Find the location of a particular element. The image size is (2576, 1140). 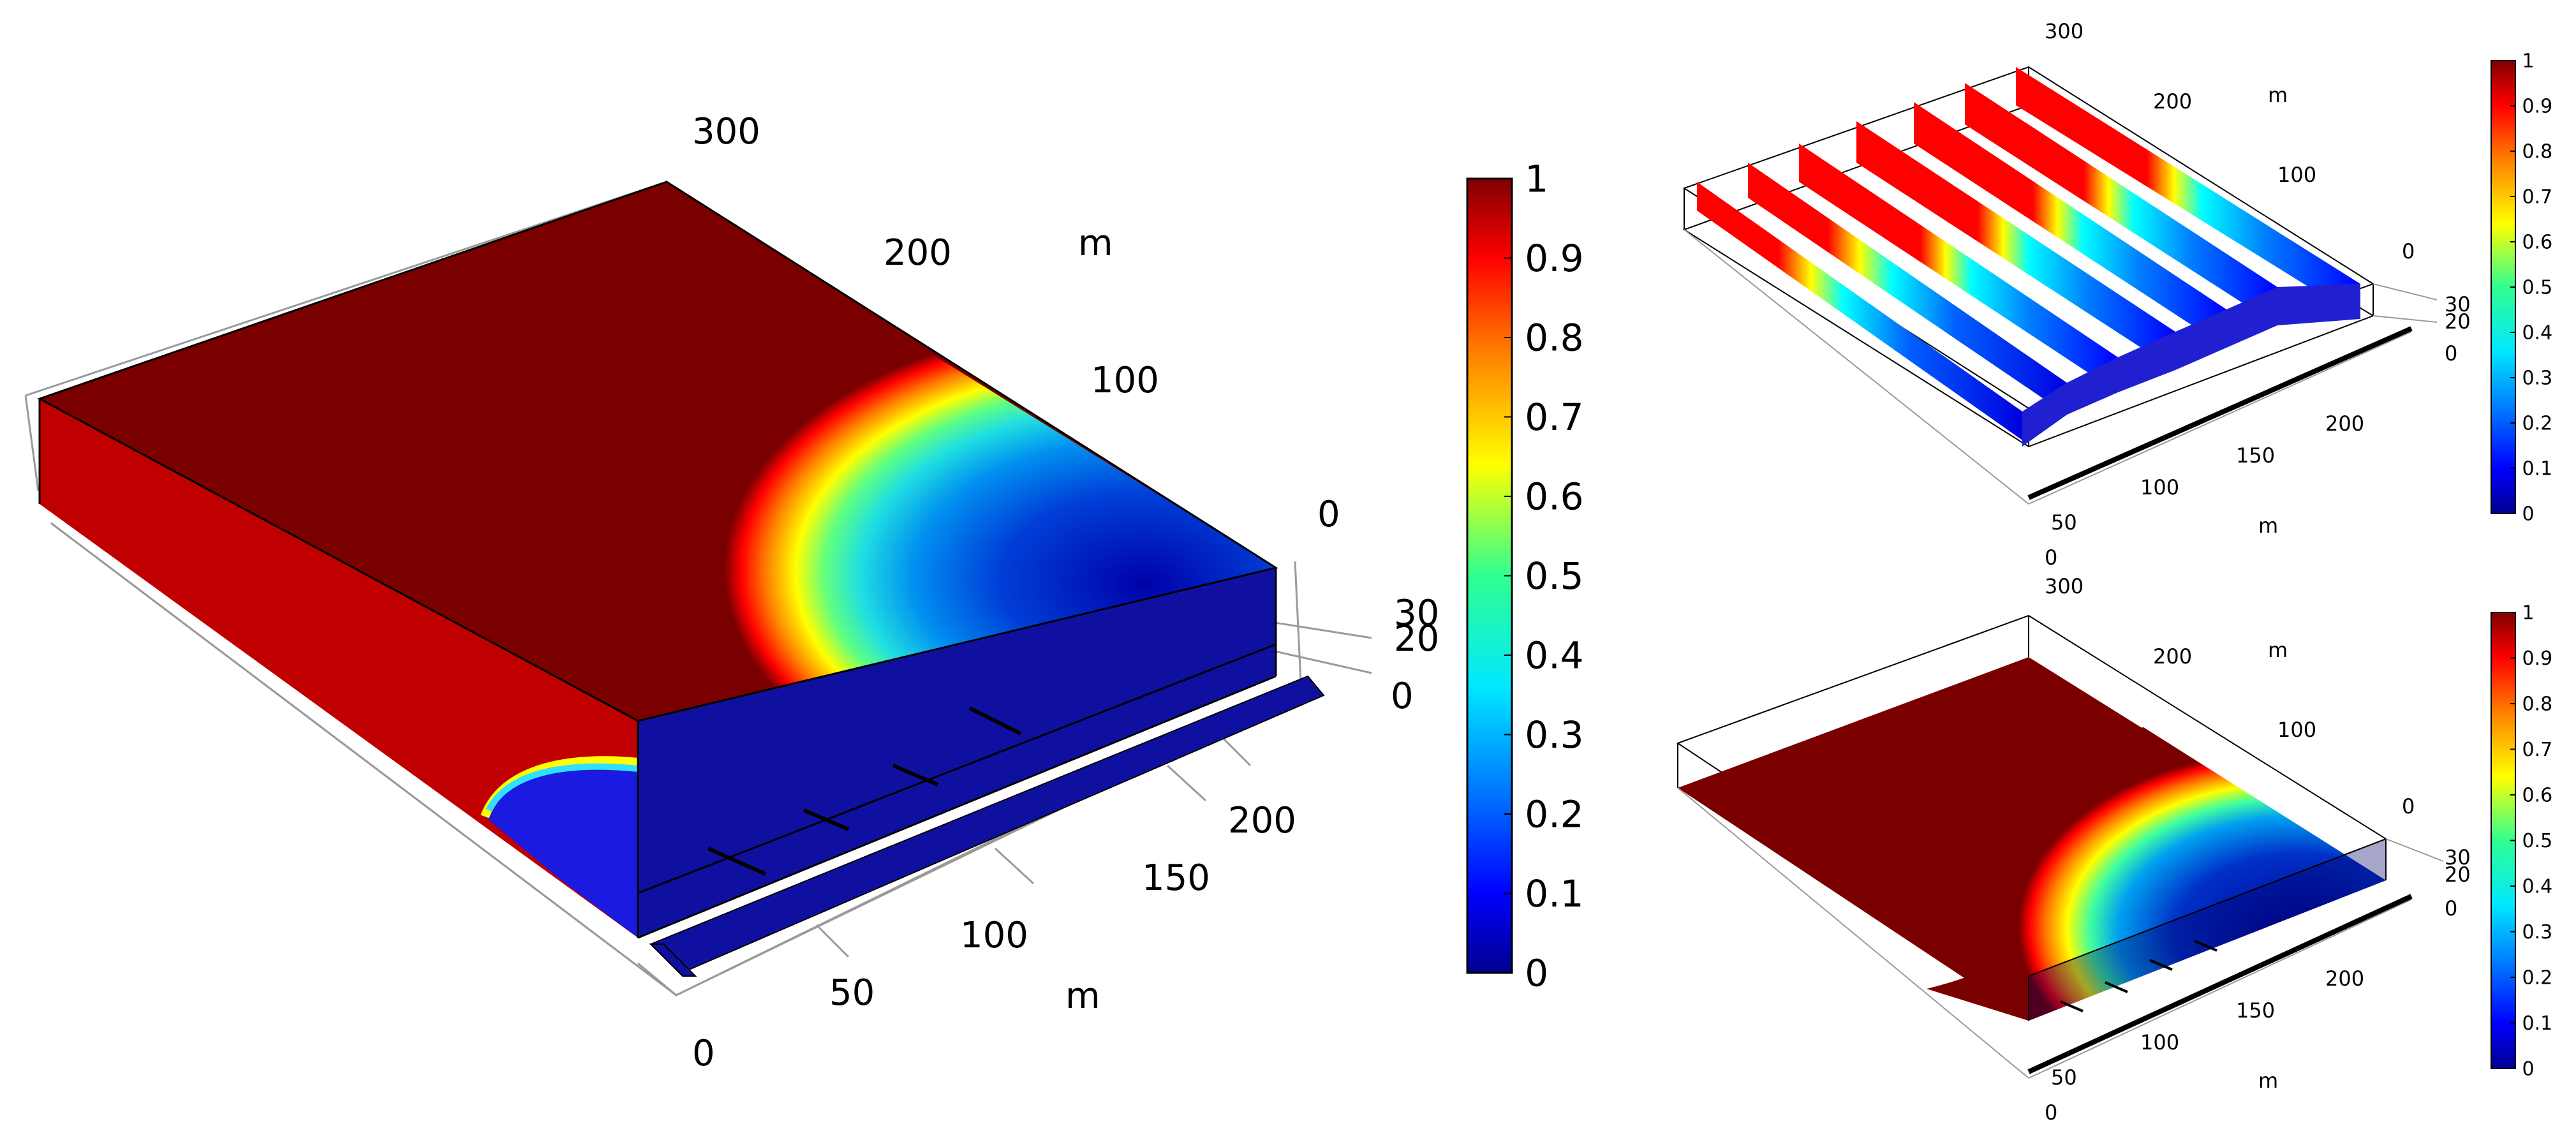

br-slice-plume is located at coordinates (2156, 874).